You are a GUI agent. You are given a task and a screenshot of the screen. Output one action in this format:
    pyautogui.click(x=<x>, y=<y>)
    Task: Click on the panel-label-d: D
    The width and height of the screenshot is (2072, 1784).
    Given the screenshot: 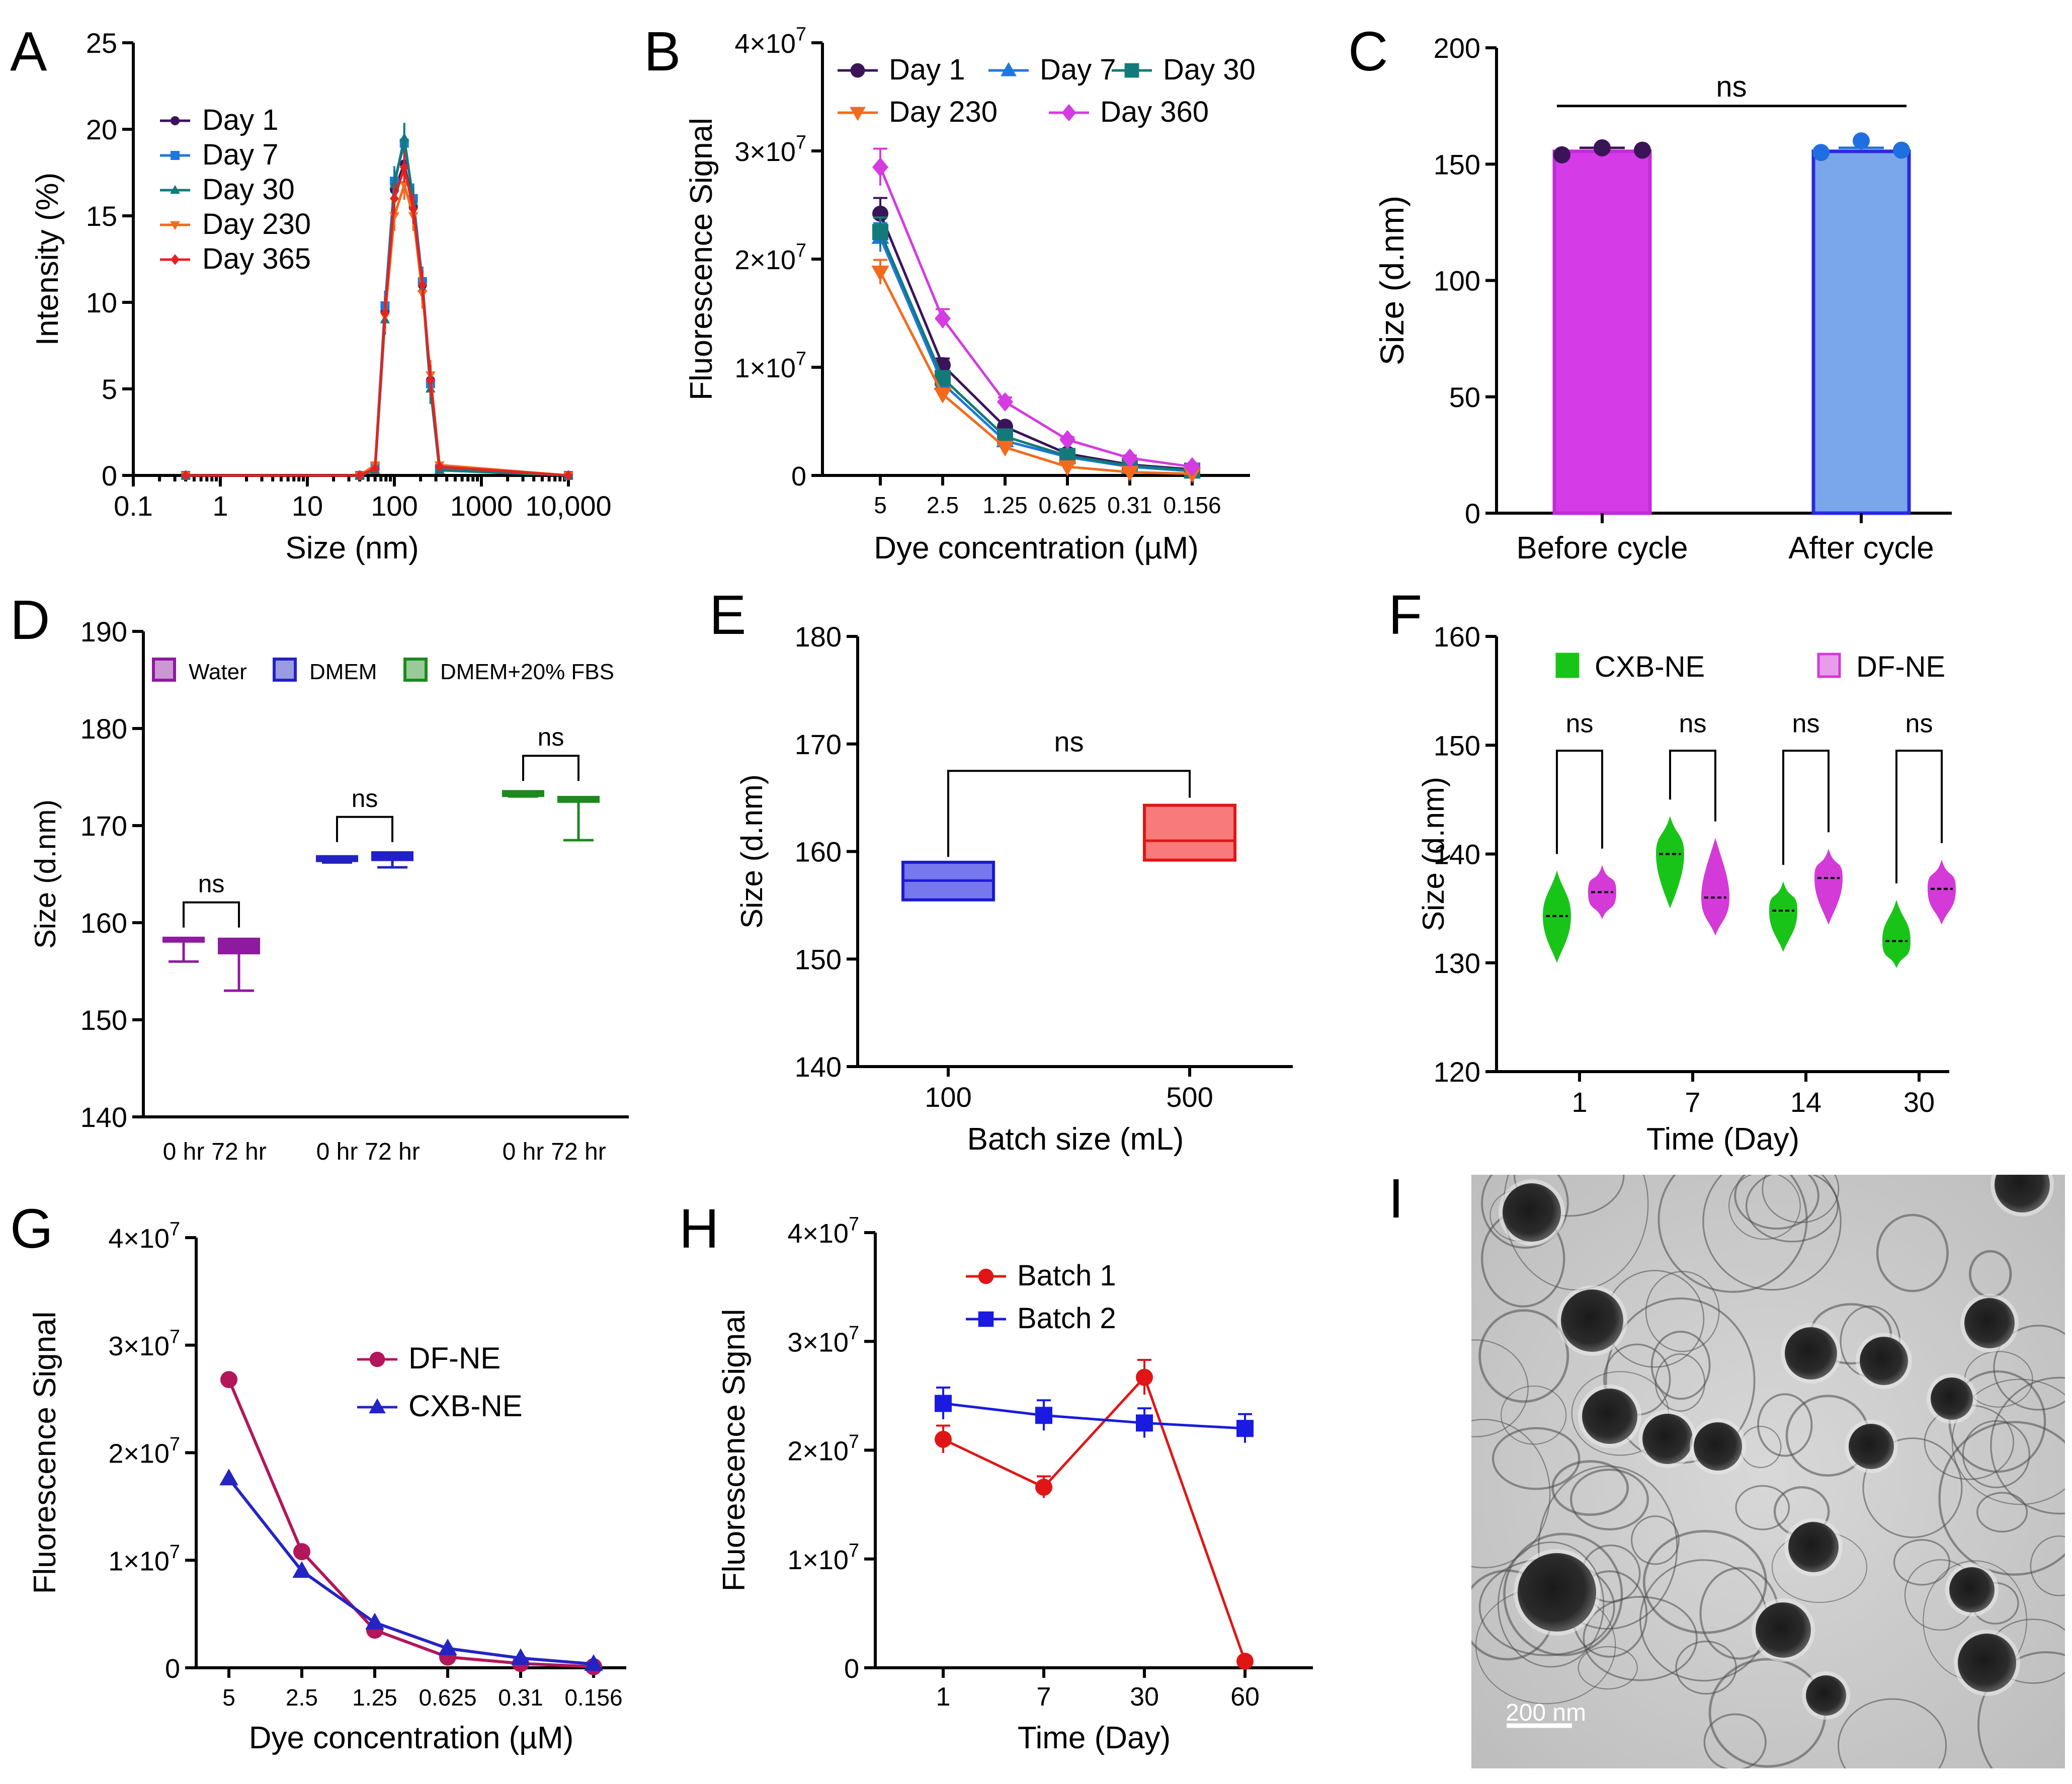 What is the action you would take?
    pyautogui.click(x=30, y=620)
    